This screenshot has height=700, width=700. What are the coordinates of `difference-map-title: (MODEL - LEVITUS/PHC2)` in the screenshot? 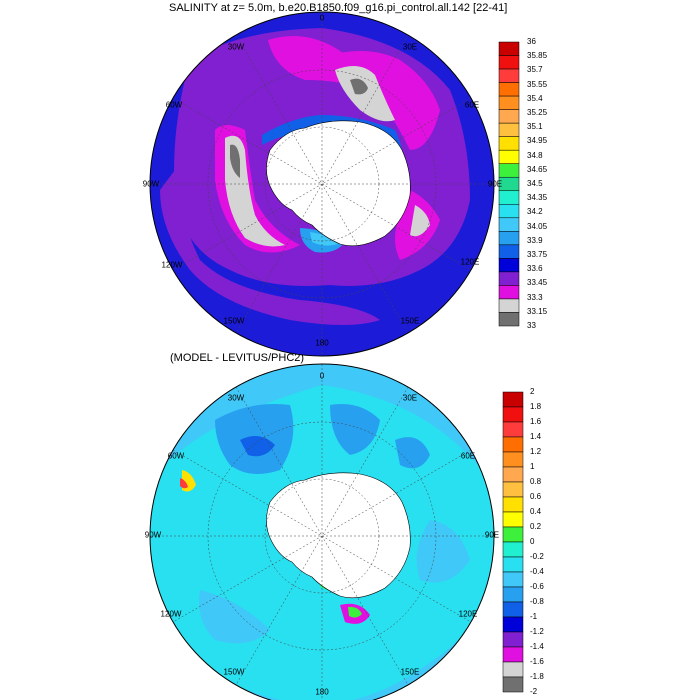 It's located at (237, 358).